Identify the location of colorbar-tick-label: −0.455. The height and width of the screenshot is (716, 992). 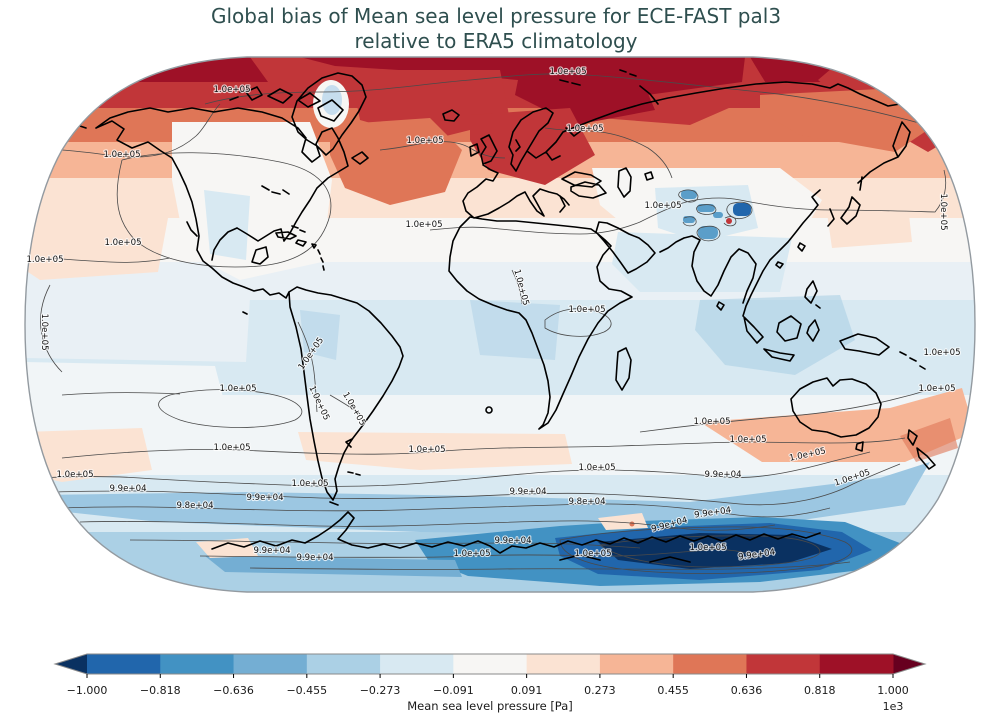
(306, 690).